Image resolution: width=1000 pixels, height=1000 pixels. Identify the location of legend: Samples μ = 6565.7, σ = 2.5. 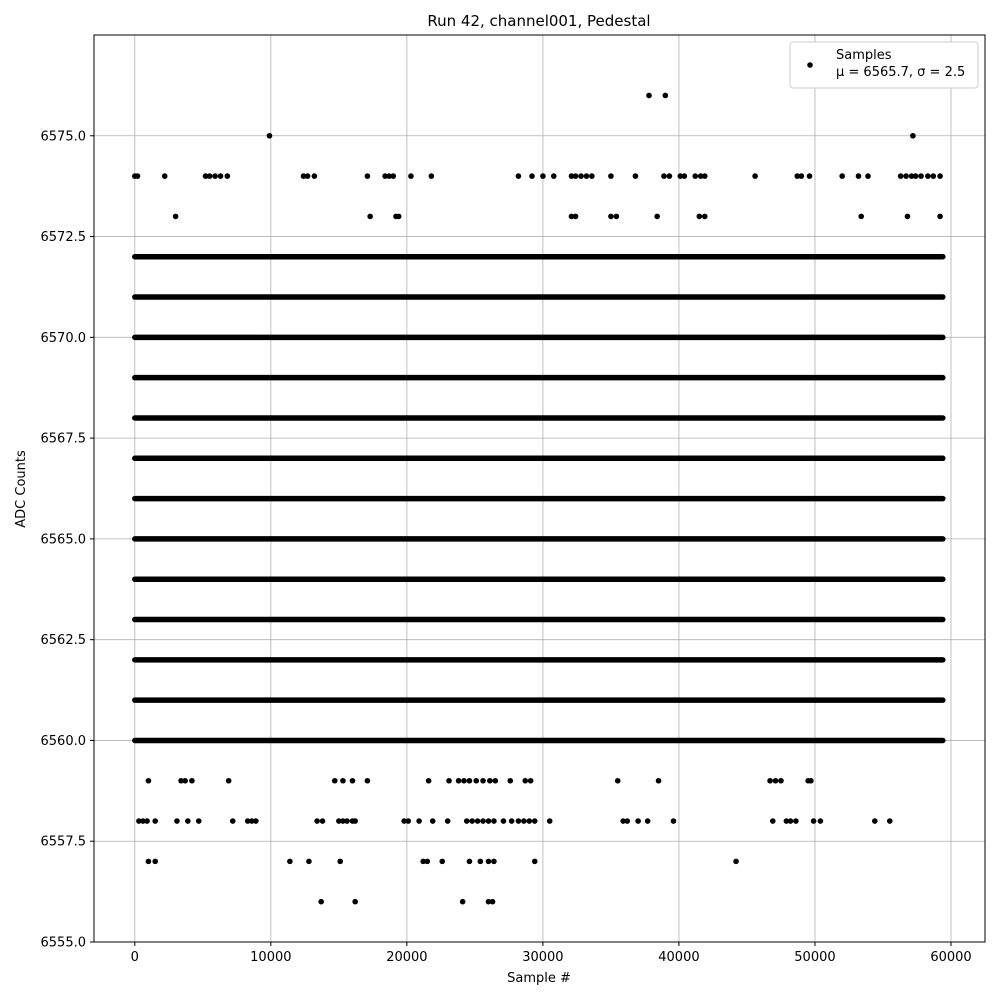
(884, 65).